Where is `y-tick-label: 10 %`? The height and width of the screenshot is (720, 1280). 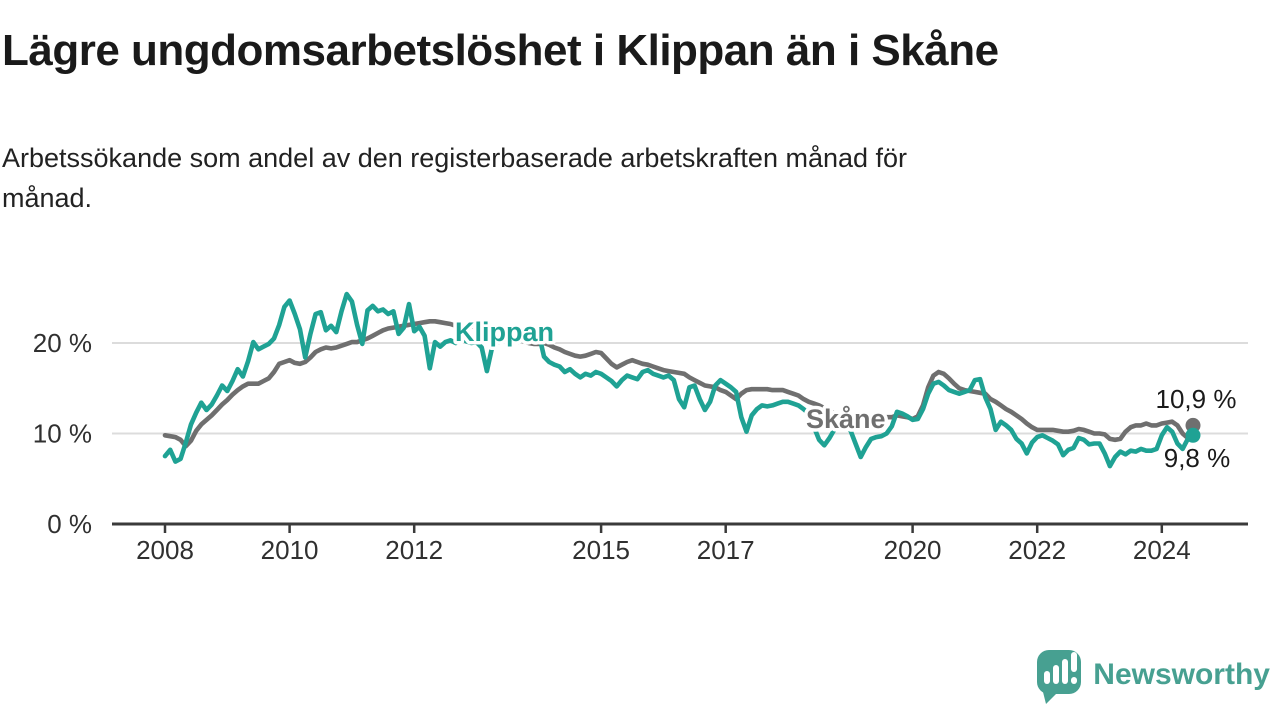
y-tick-label: 10 % is located at coordinates (62, 434).